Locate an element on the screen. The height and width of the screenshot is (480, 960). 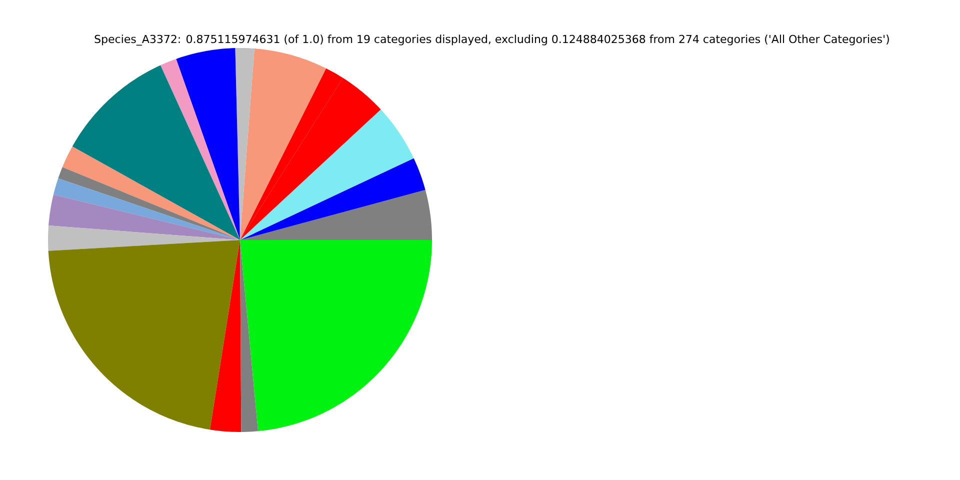
text: Species_A3372: 0.875115974631 (of 1.0) from 19 categories displayed, excluding 0.124884025368 from 274 categories ('All Other Categories') is located at coordinates (491, 40).